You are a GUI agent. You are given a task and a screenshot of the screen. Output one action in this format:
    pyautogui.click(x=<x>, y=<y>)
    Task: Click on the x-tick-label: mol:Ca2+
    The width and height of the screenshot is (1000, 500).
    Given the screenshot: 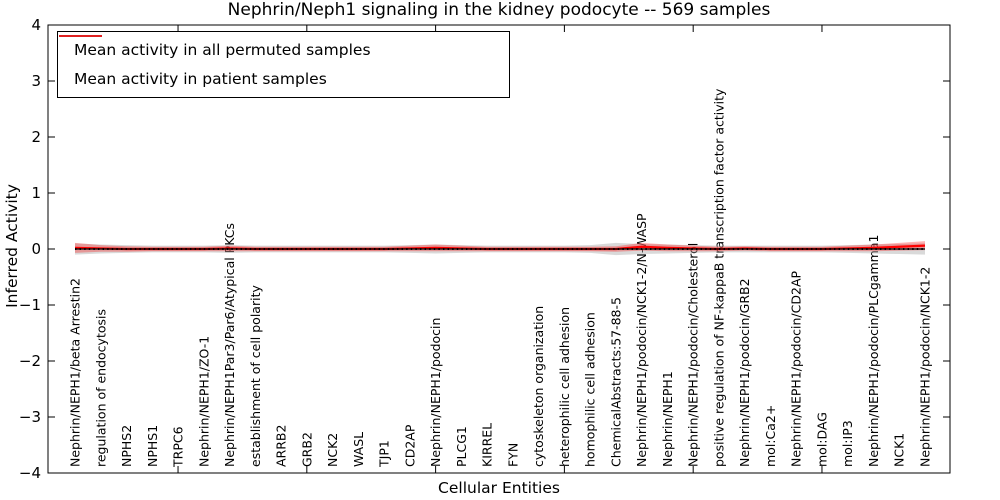 What is the action you would take?
    pyautogui.click(x=770, y=436)
    